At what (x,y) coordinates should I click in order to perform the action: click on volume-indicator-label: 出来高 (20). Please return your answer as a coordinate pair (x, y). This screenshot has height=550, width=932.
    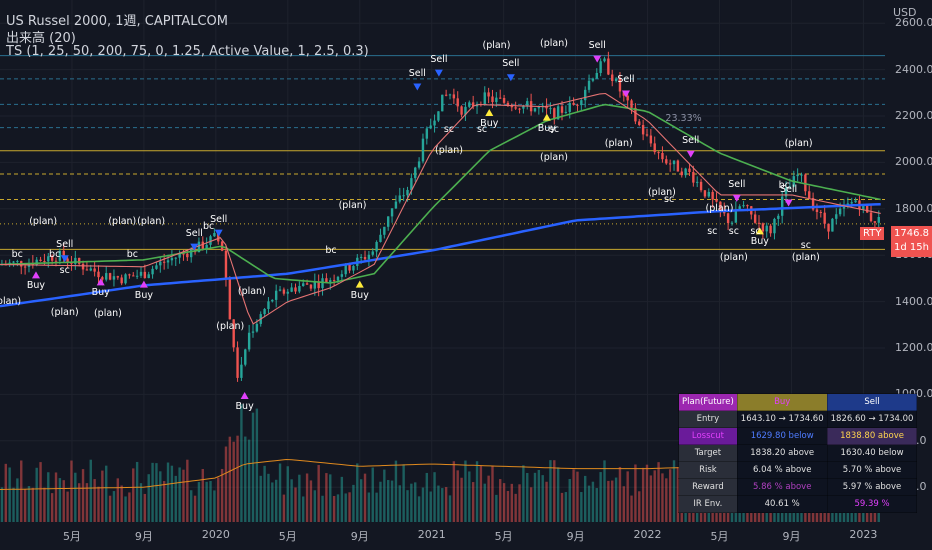
    Looking at the image, I should click on (41, 38).